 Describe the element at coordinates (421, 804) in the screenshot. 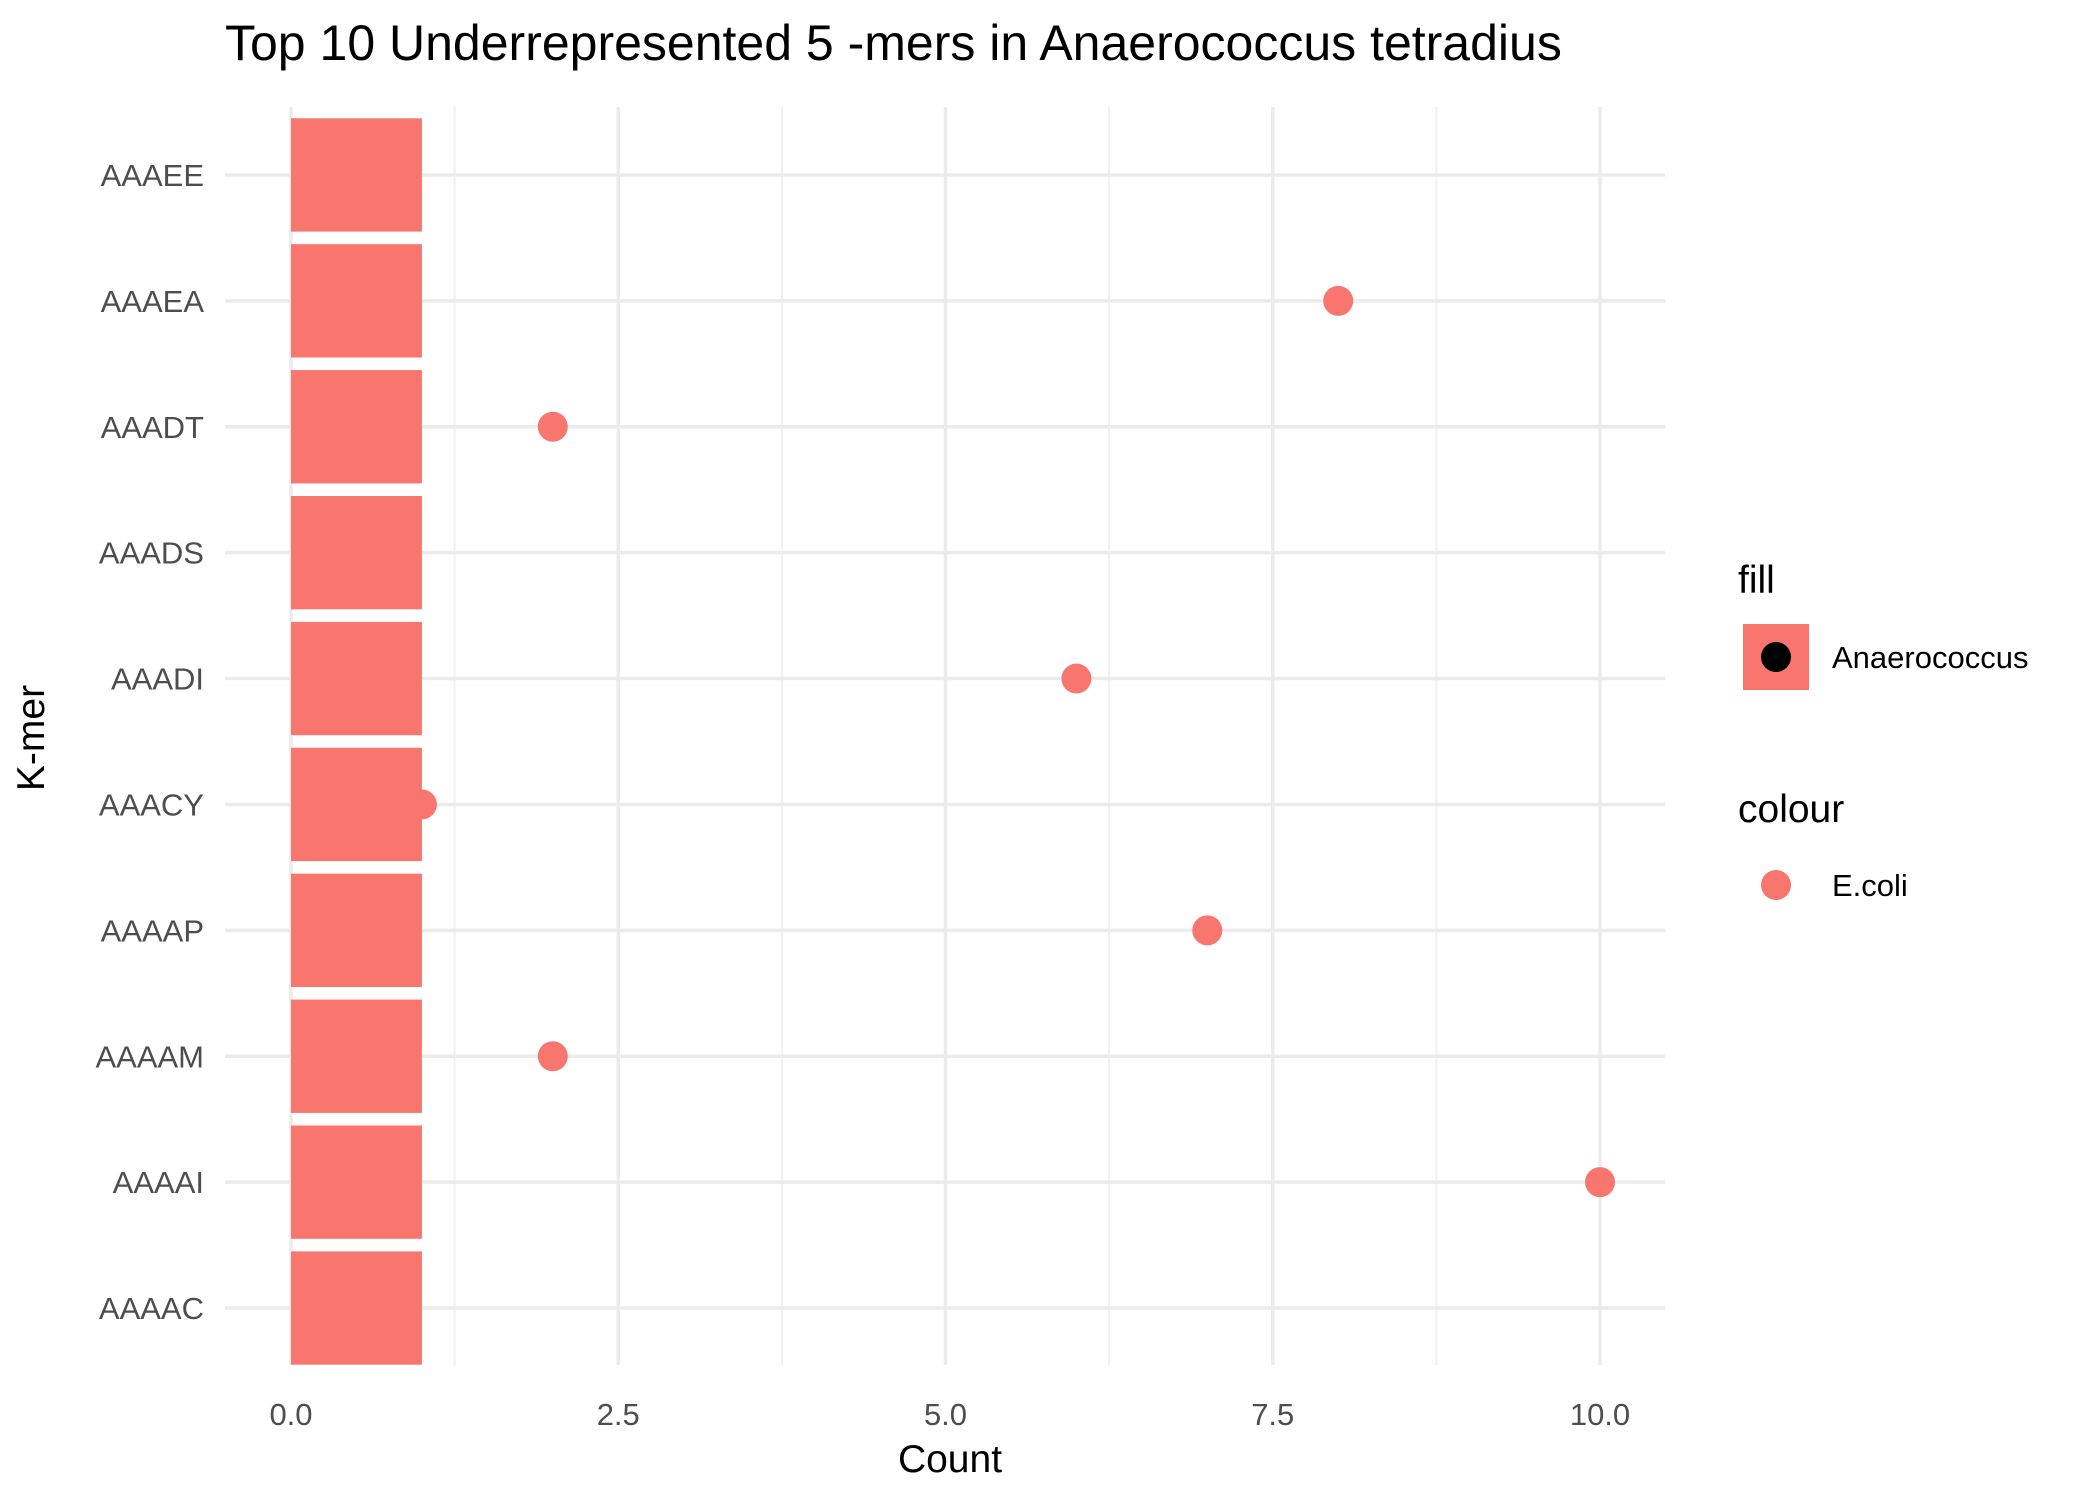

I see `point-AAACY` at that location.